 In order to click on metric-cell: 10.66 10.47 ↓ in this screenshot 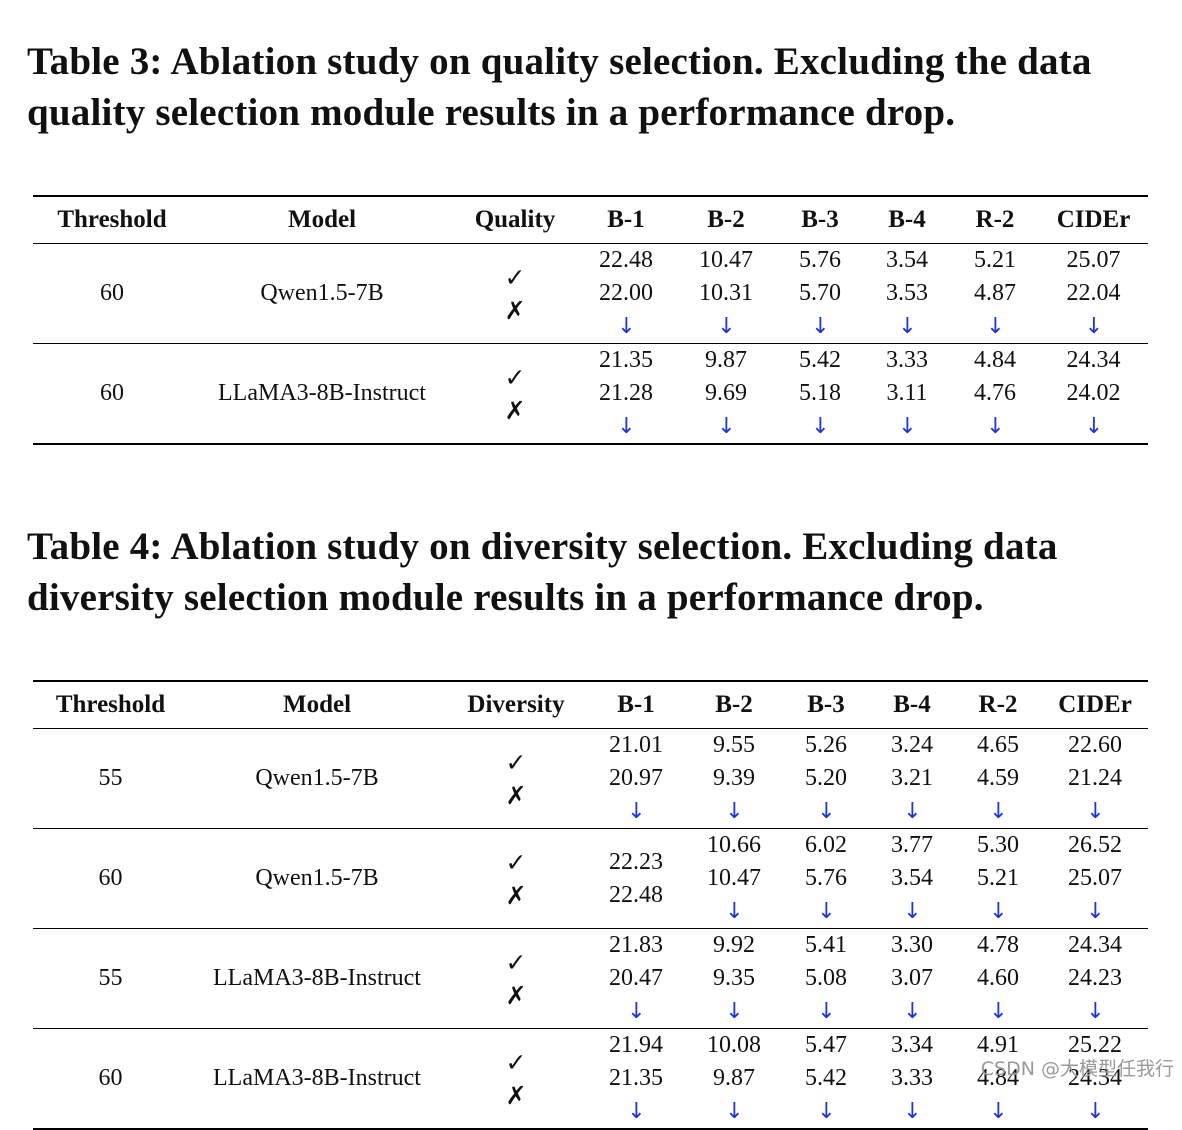, I will do `click(734, 878)`.